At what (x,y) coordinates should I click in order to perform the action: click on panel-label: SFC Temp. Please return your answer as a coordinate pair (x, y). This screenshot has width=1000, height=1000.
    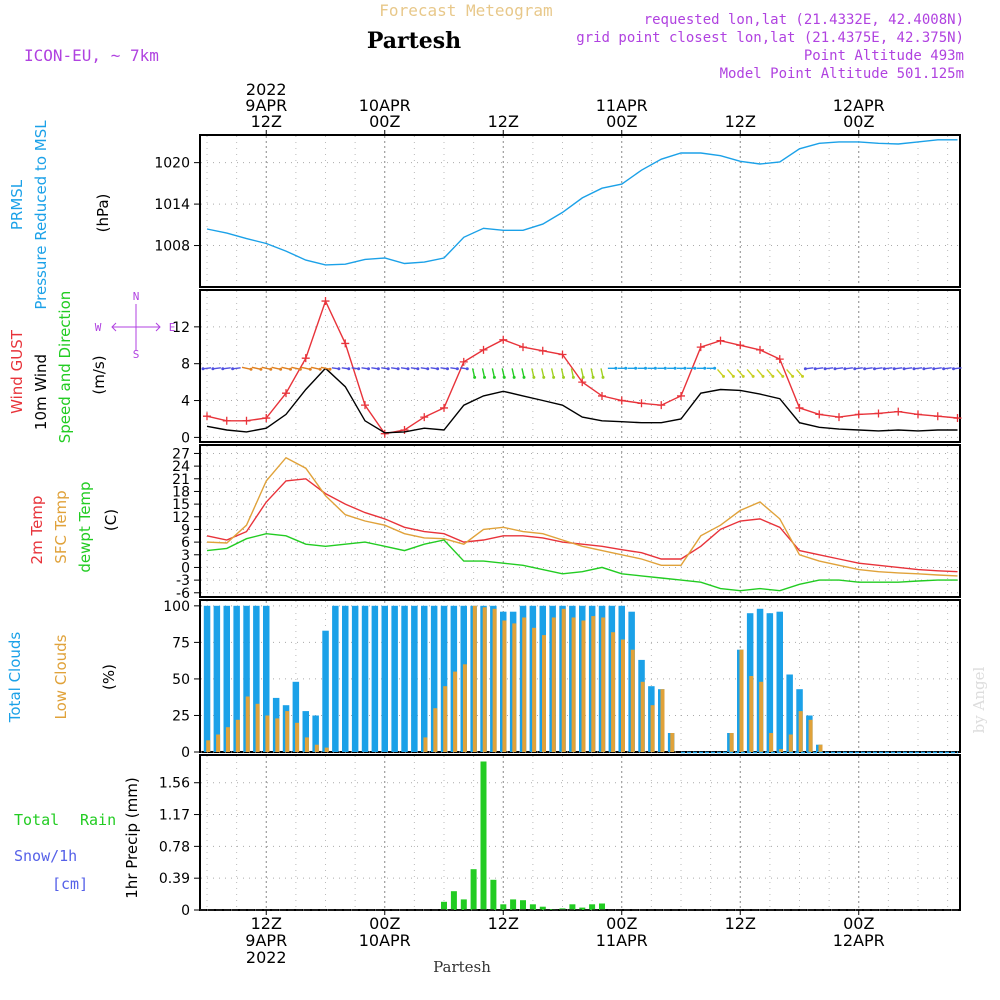
    Looking at the image, I should click on (61, 526).